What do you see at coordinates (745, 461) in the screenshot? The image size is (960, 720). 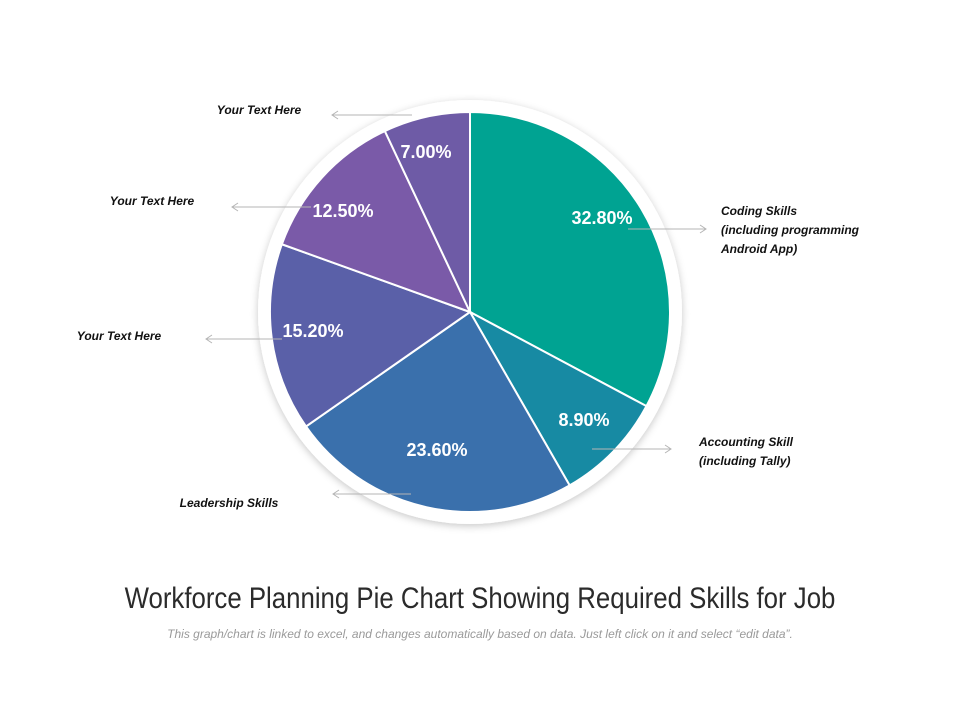 I see `callout-line: (including Tally)` at bounding box center [745, 461].